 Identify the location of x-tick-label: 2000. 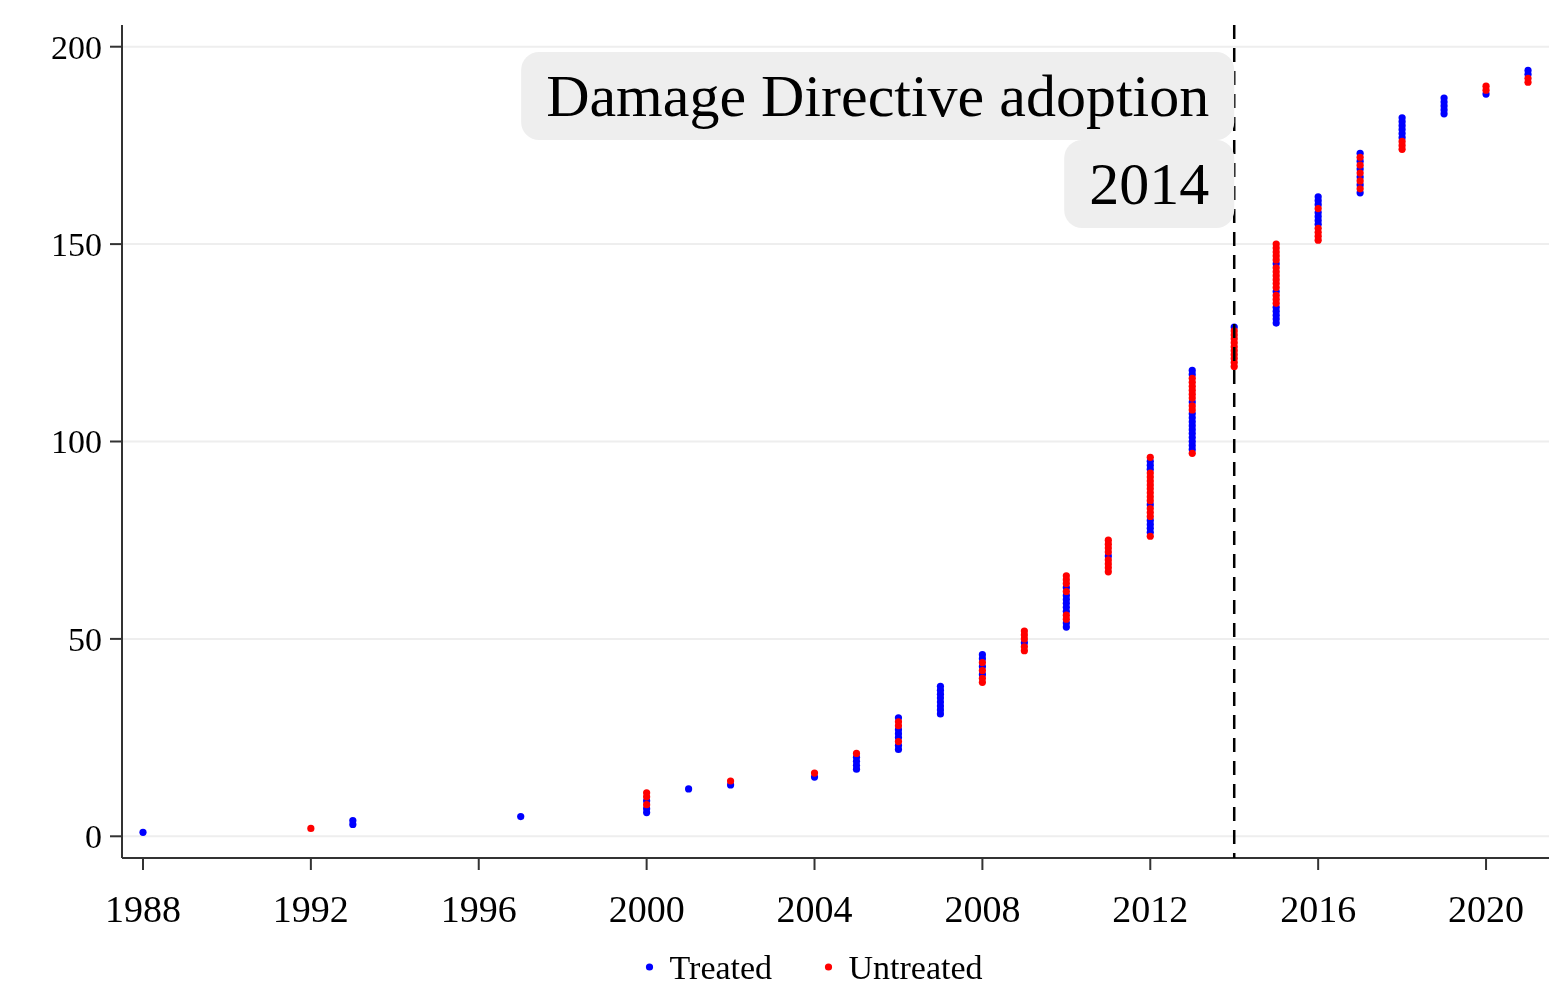
(646, 909).